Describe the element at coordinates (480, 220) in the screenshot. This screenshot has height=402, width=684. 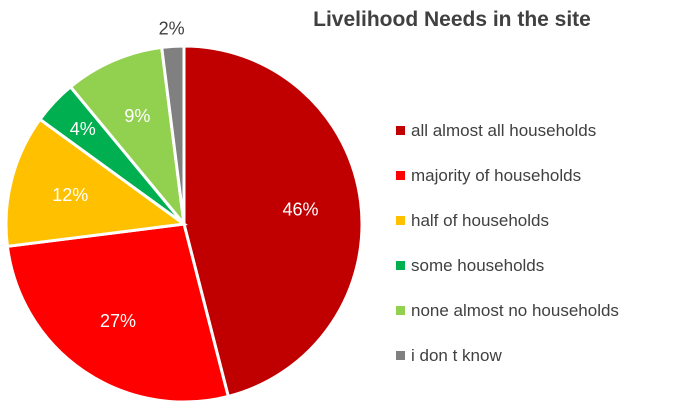
I see `legend-label: half of households` at that location.